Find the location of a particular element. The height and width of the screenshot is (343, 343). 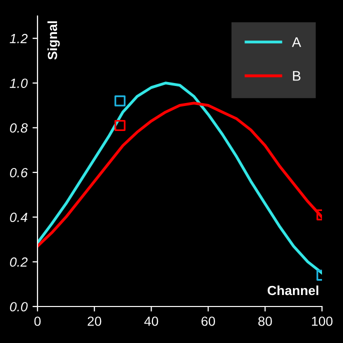

y-tick-label: 1.0 is located at coordinates (19, 83).